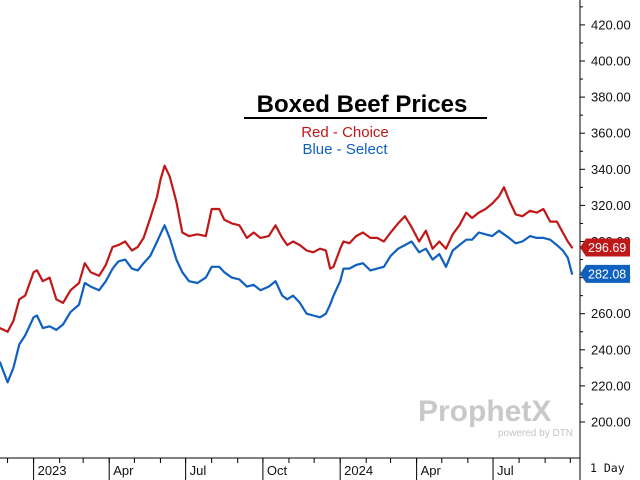 This screenshot has width=640, height=480. Describe the element at coordinates (611, 97) in the screenshot. I see `y-tick-label: 380.00` at that location.